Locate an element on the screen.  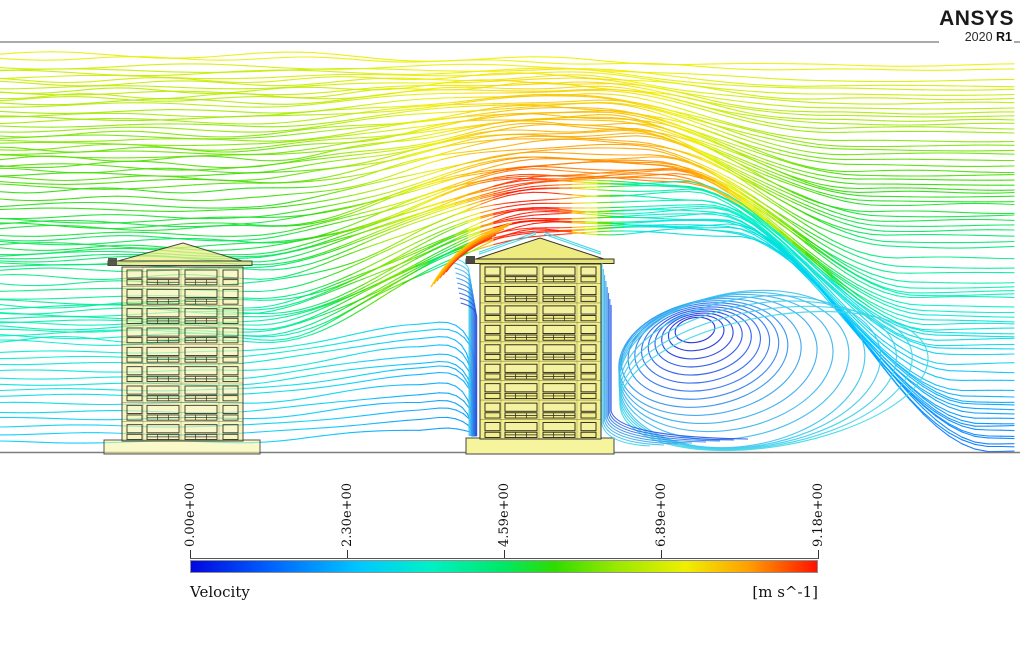
ansys-logo: ANSYS 2020 R1 is located at coordinates (976, 26).